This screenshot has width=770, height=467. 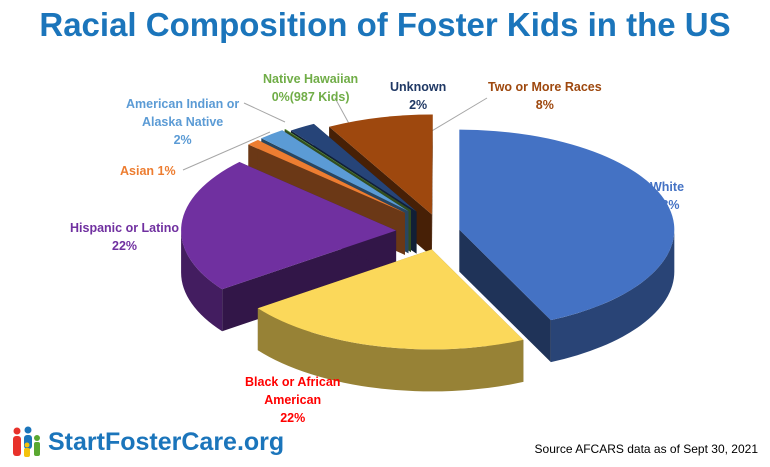 I want to click on pie-slice-black-or-african-american, so click(x=390, y=320).